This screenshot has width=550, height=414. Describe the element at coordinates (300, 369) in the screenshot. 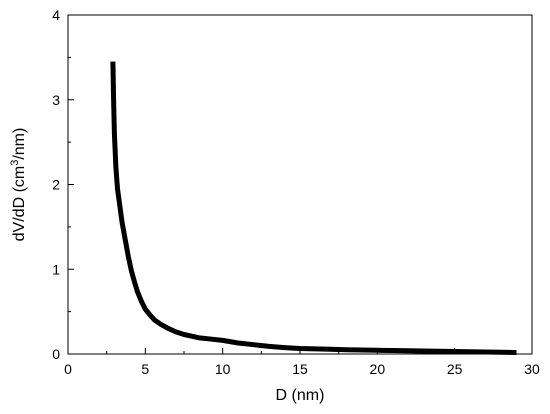

I see `x-tick-label: 15` at that location.